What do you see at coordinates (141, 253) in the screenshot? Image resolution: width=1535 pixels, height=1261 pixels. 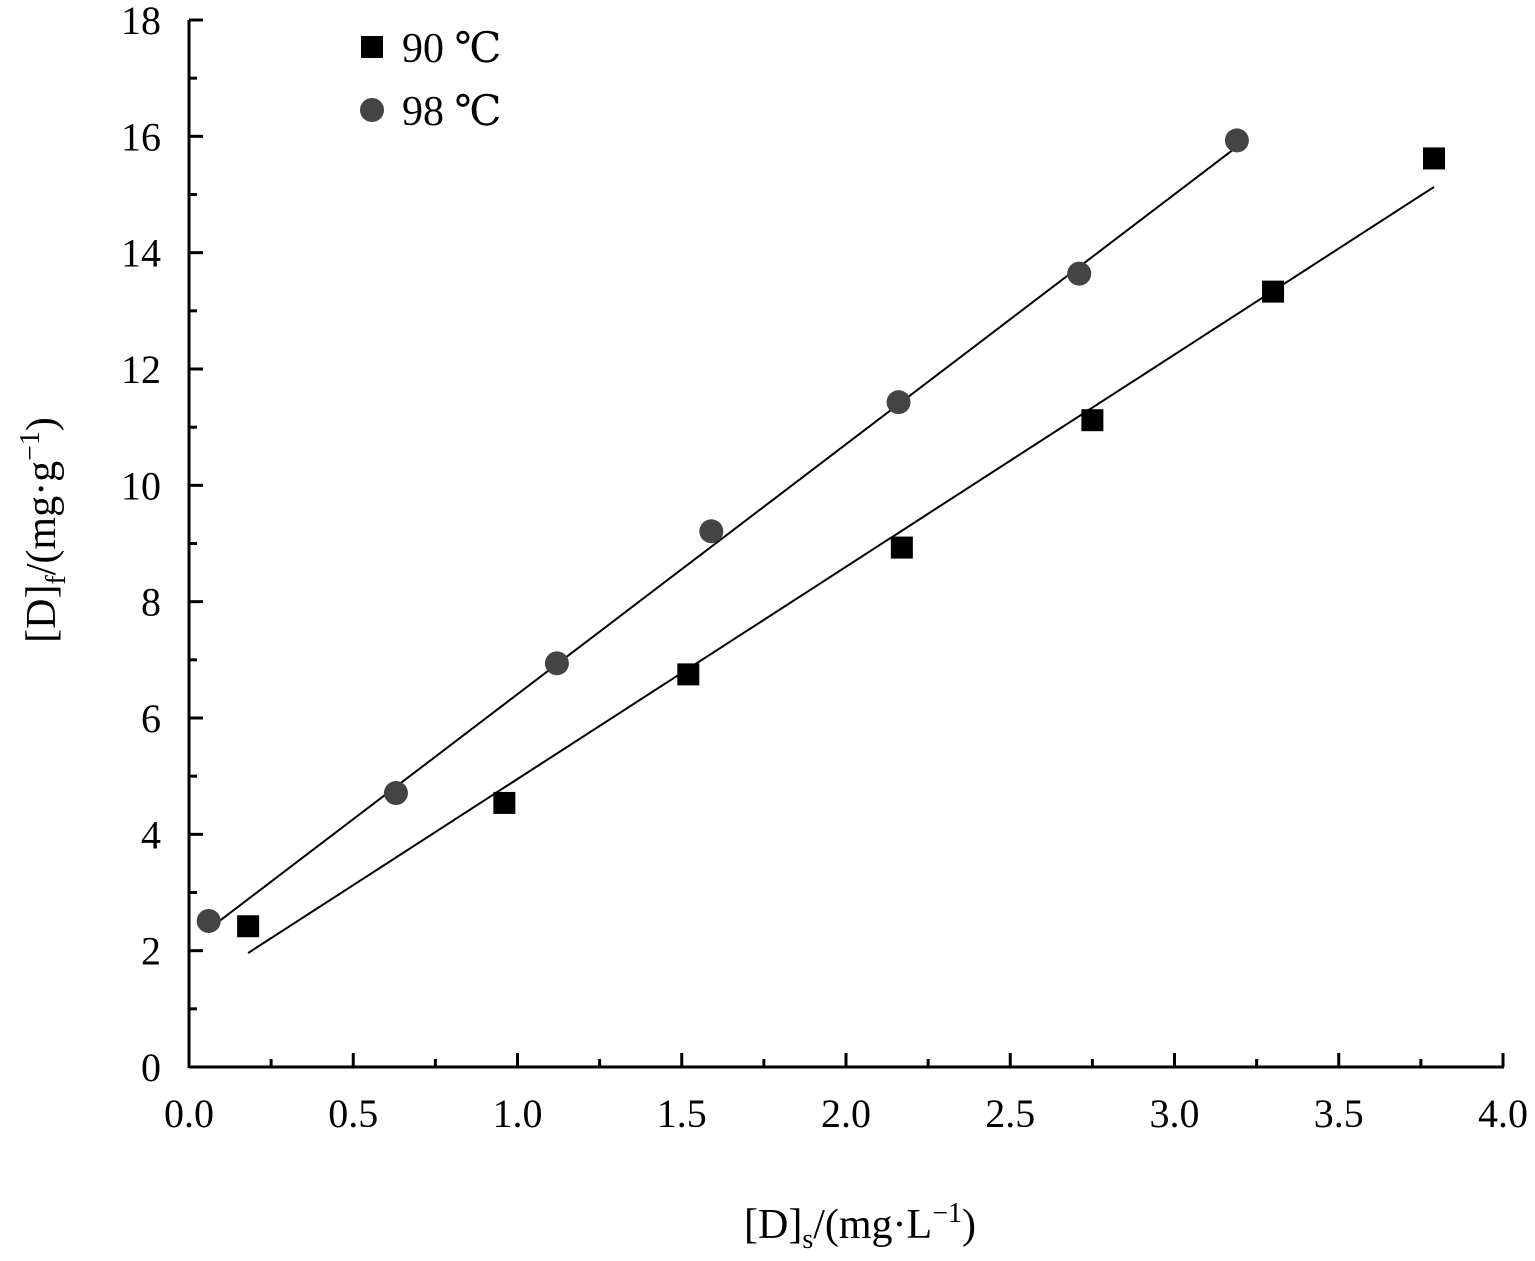 I see `y-tick-label: 14` at bounding box center [141, 253].